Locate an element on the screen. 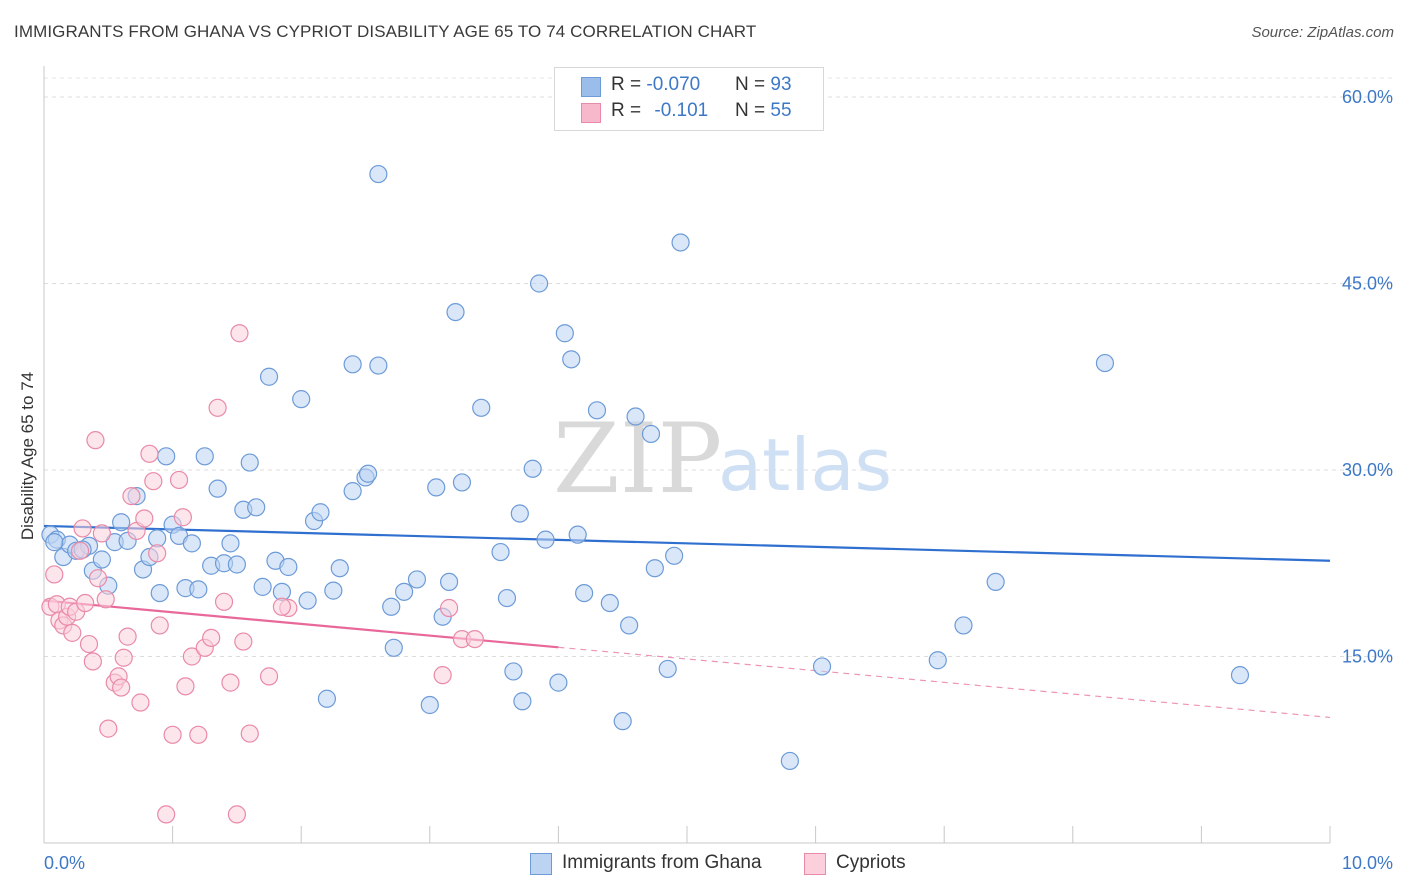  bottom-legend-label-ghana: Immigrants from Ghana is located at coordinates (662, 862).